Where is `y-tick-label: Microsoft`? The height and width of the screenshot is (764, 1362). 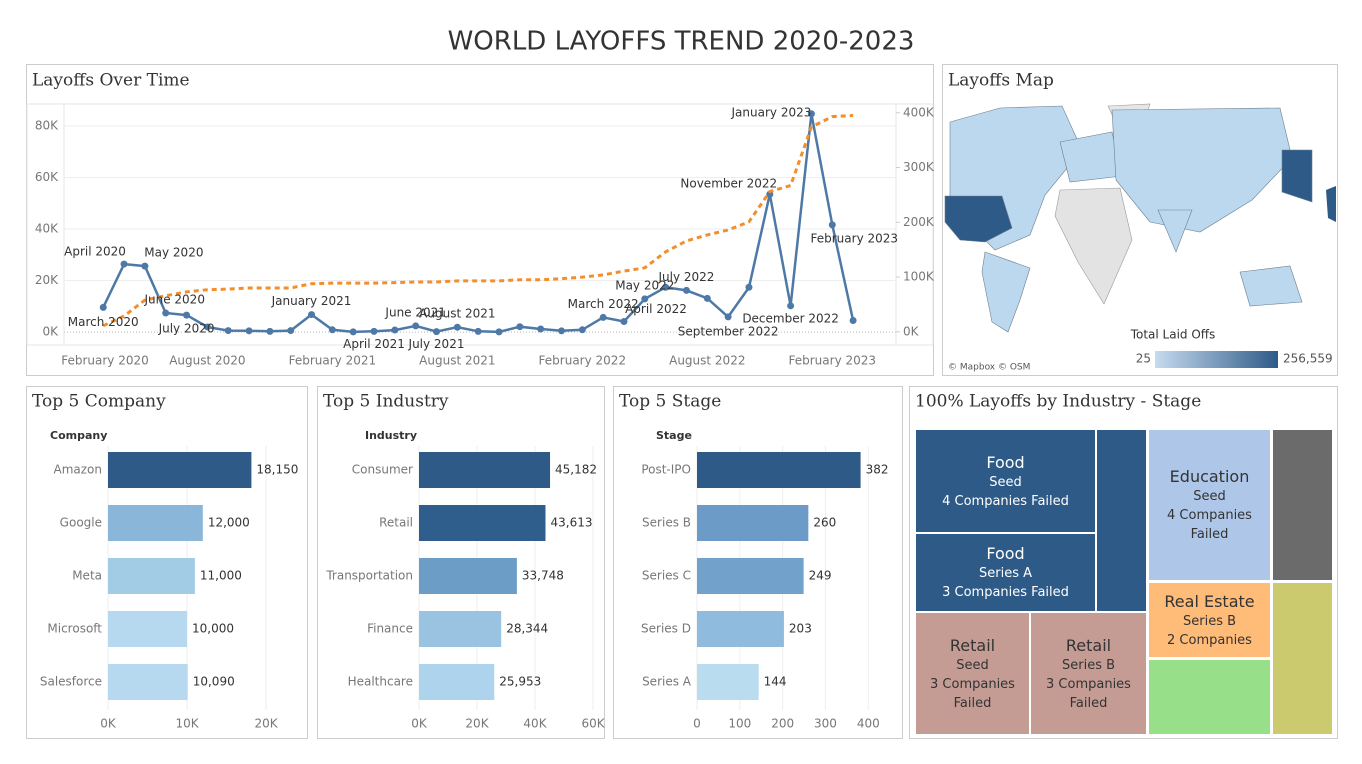 y-tick-label: Microsoft is located at coordinates (74, 629).